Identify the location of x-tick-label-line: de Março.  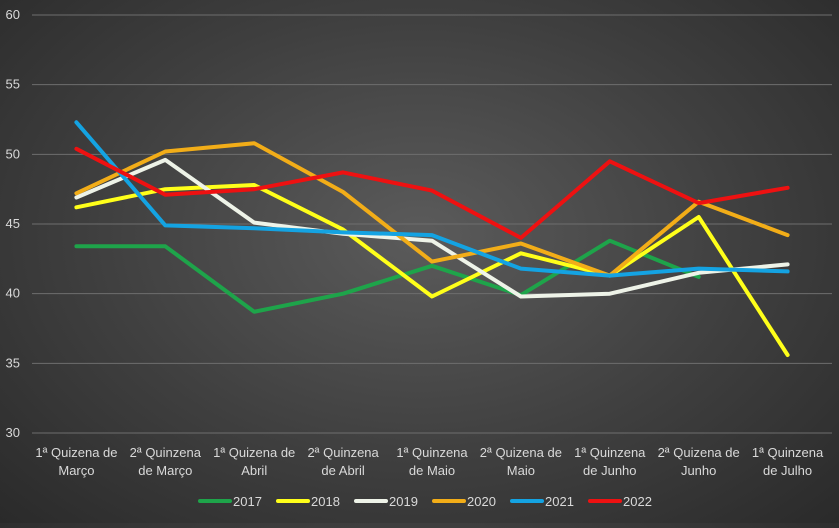
(165, 470).